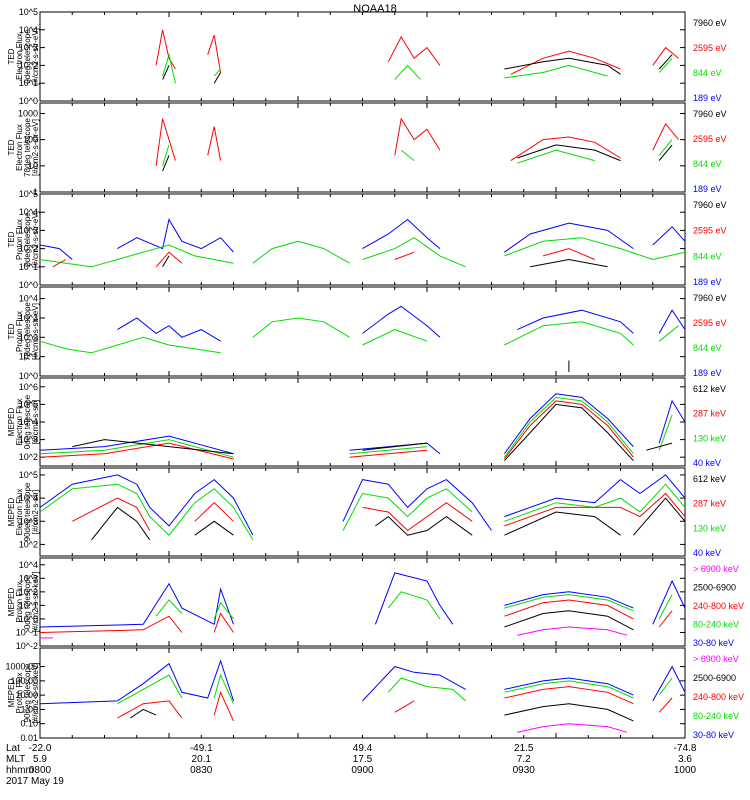 This screenshot has height=800, width=750. What do you see at coordinates (709, 414) in the screenshot?
I see `legend-entry: 287 keV` at bounding box center [709, 414].